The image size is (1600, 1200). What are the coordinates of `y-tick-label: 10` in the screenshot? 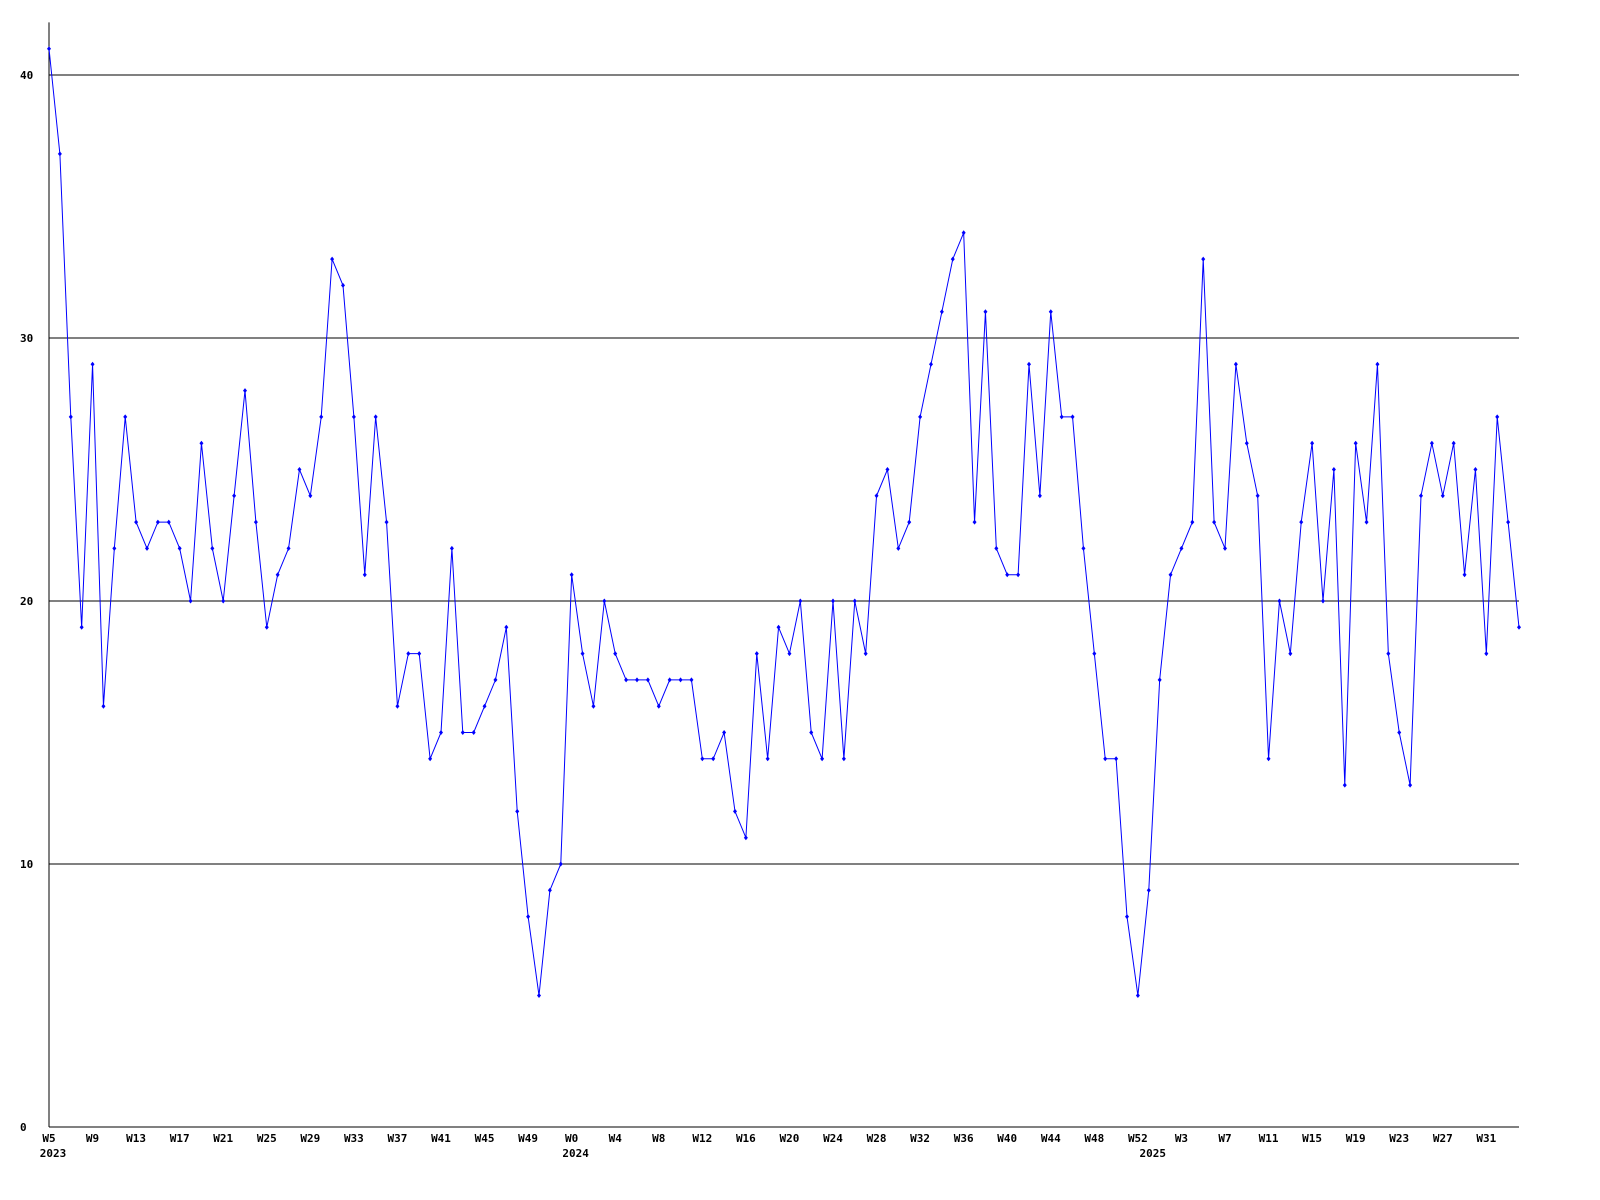 It's located at (26, 864).